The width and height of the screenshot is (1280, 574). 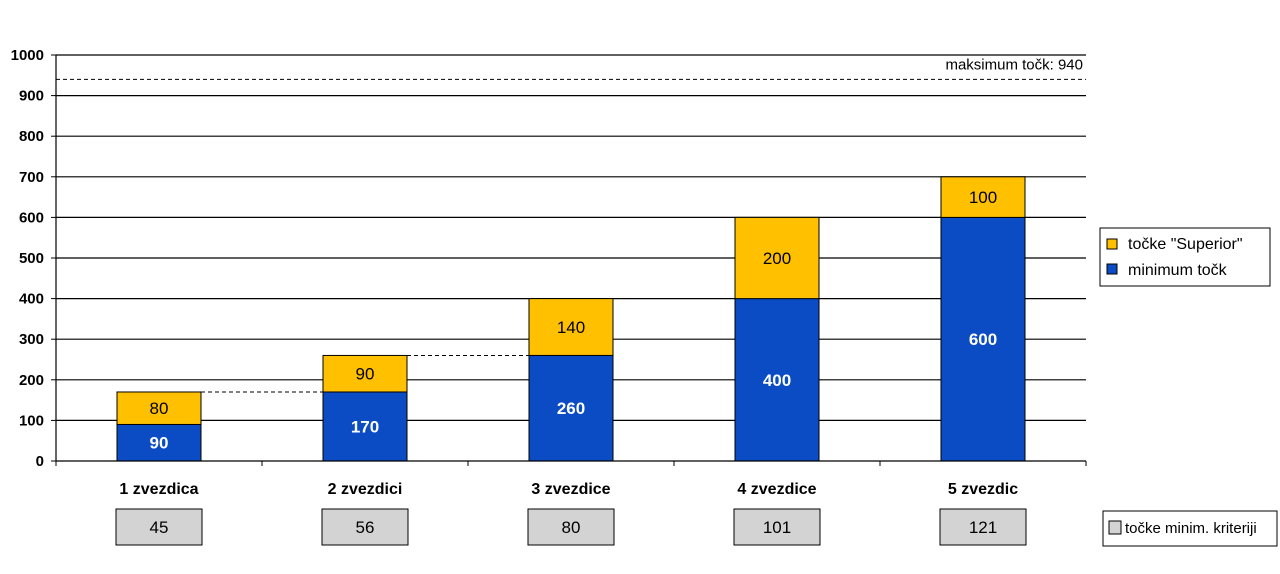 I want to click on y-tick-label: 800, so click(x=31, y=136).